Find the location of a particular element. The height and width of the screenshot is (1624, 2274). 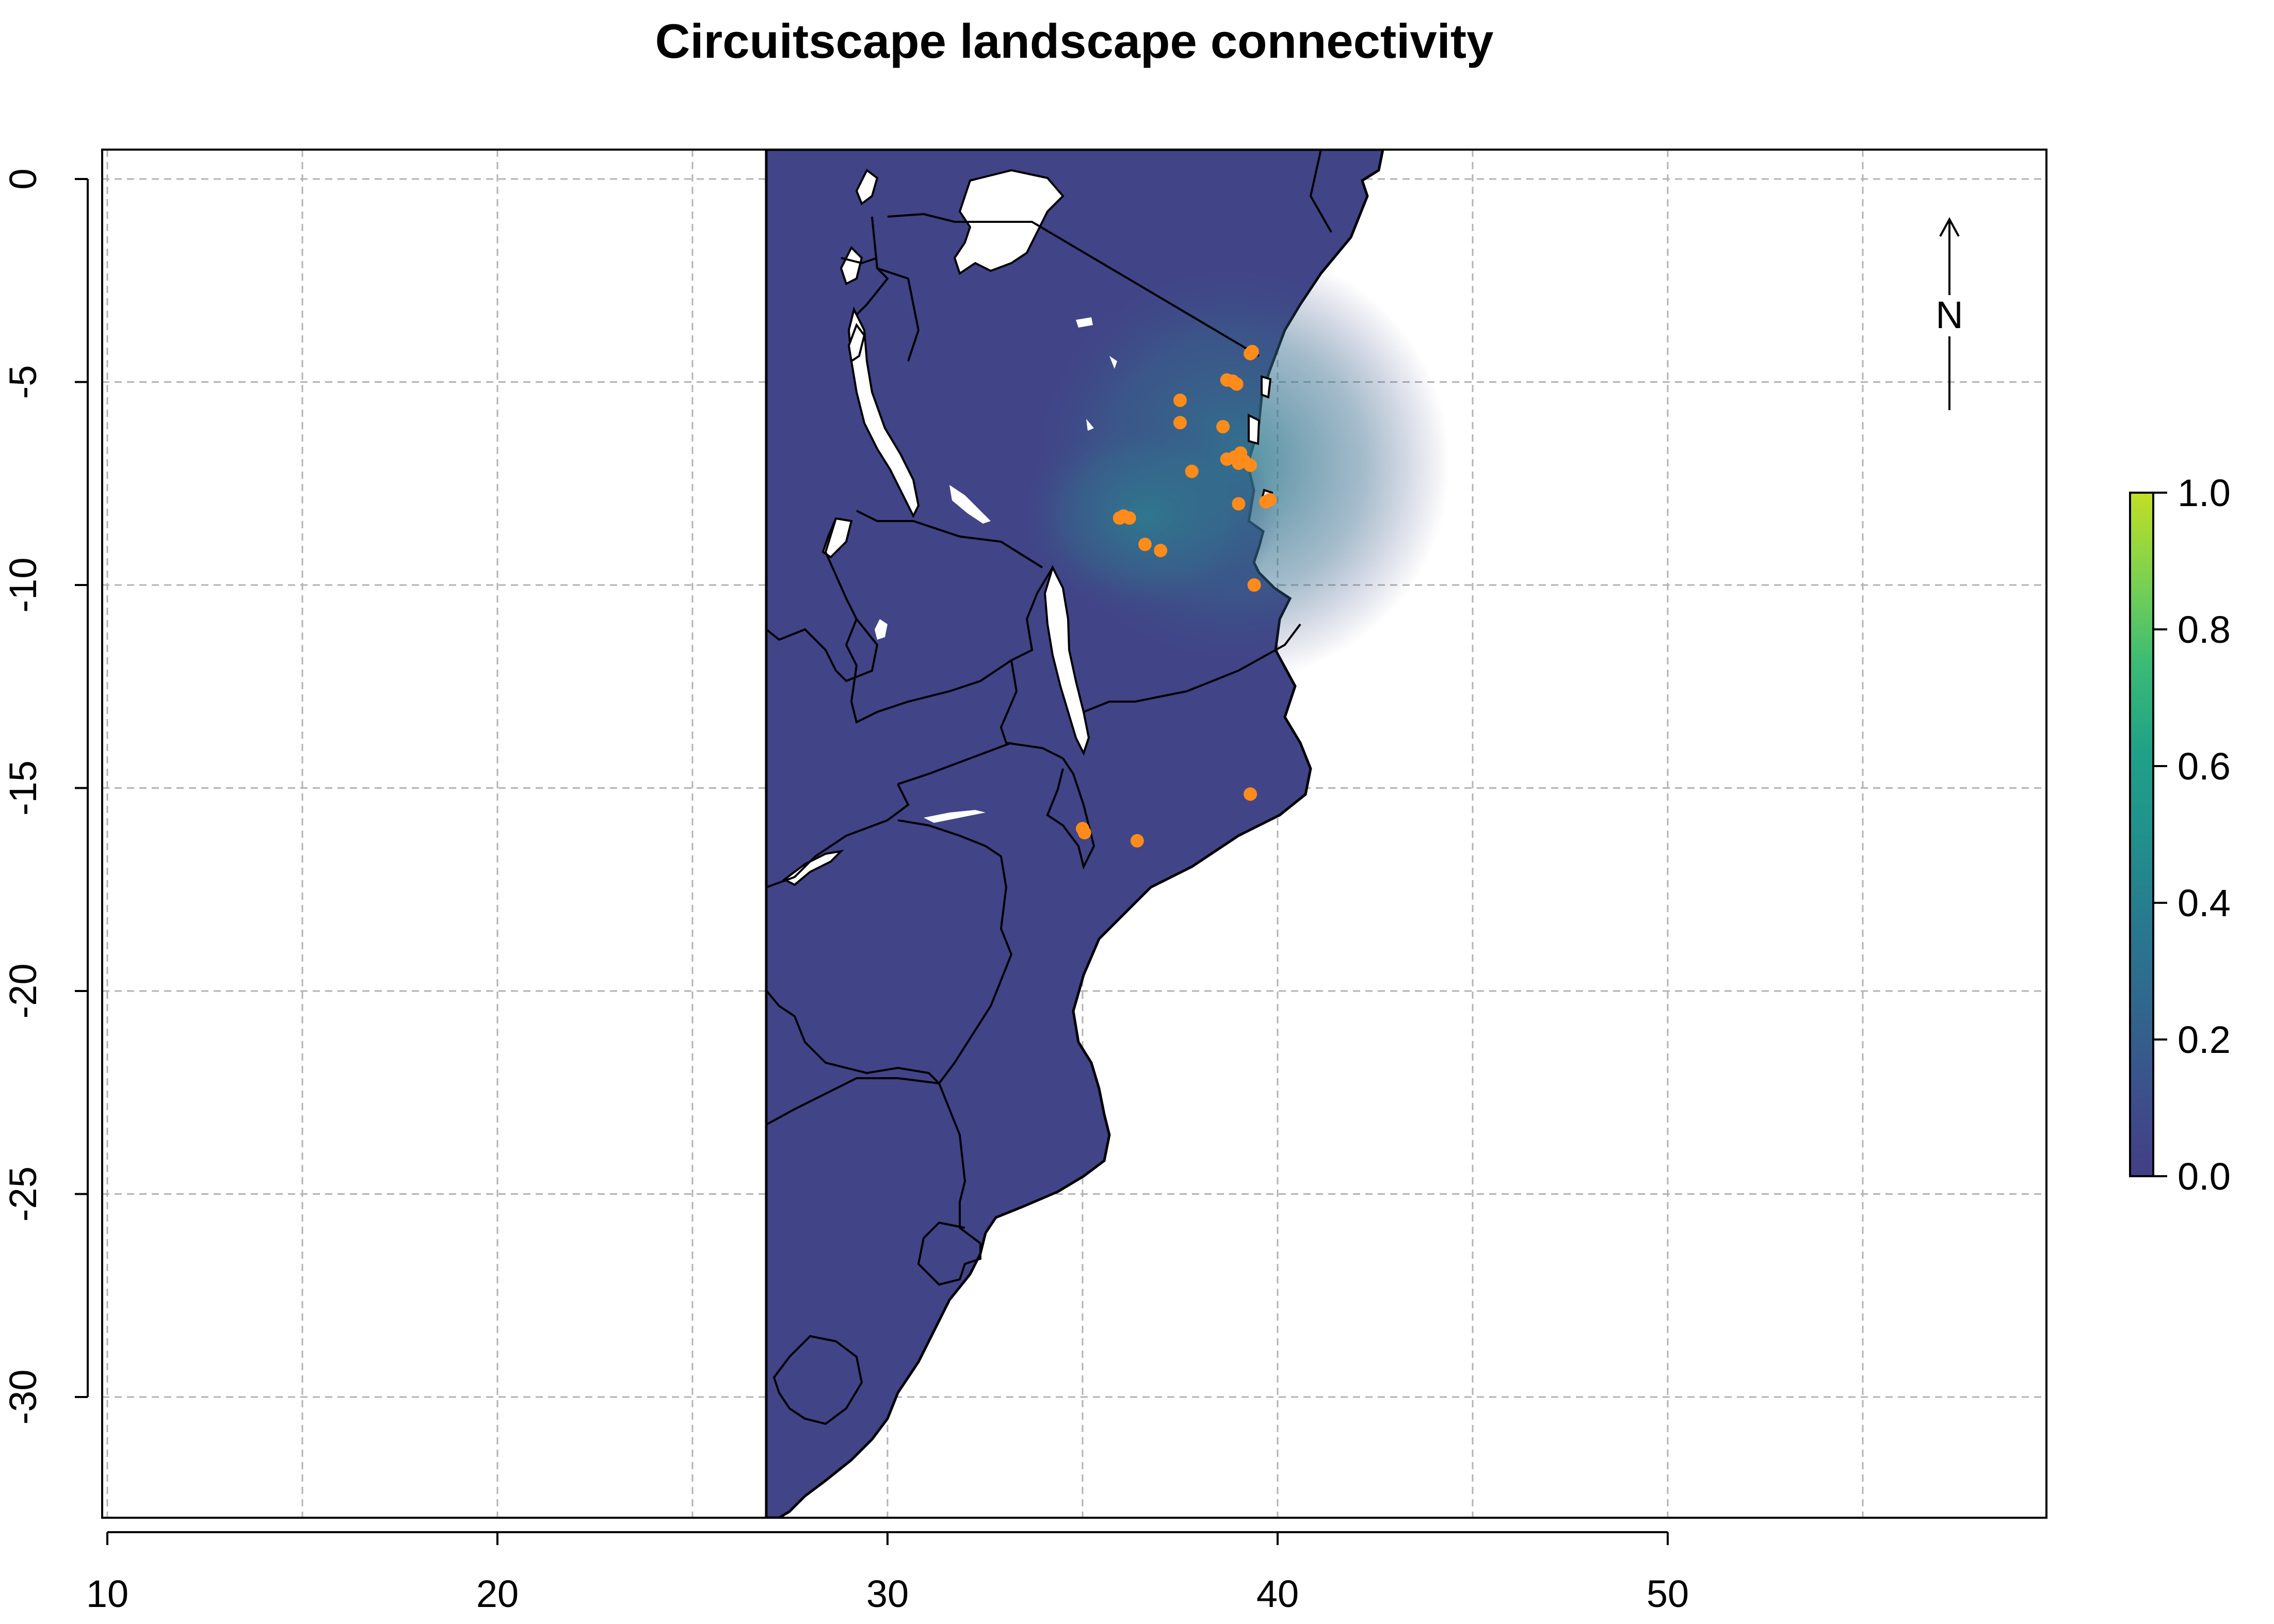

island-pemba is located at coordinates (1266, 387).